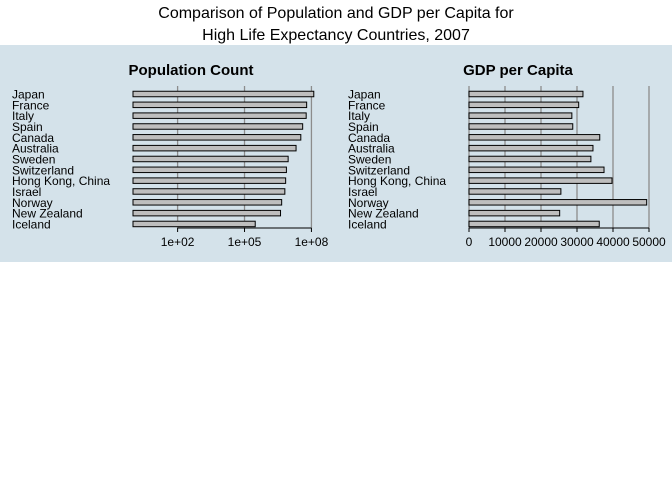  I want to click on x-tick-label-0-0: 1e+02, so click(178, 242).